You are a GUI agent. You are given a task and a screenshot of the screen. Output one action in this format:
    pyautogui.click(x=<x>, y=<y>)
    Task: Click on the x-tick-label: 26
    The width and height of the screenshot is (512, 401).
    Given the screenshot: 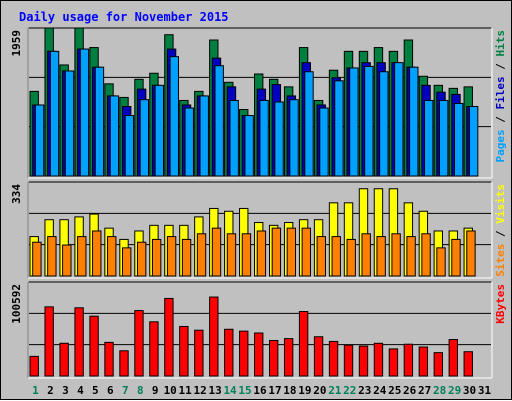 What is the action you would take?
    pyautogui.click(x=410, y=390)
    